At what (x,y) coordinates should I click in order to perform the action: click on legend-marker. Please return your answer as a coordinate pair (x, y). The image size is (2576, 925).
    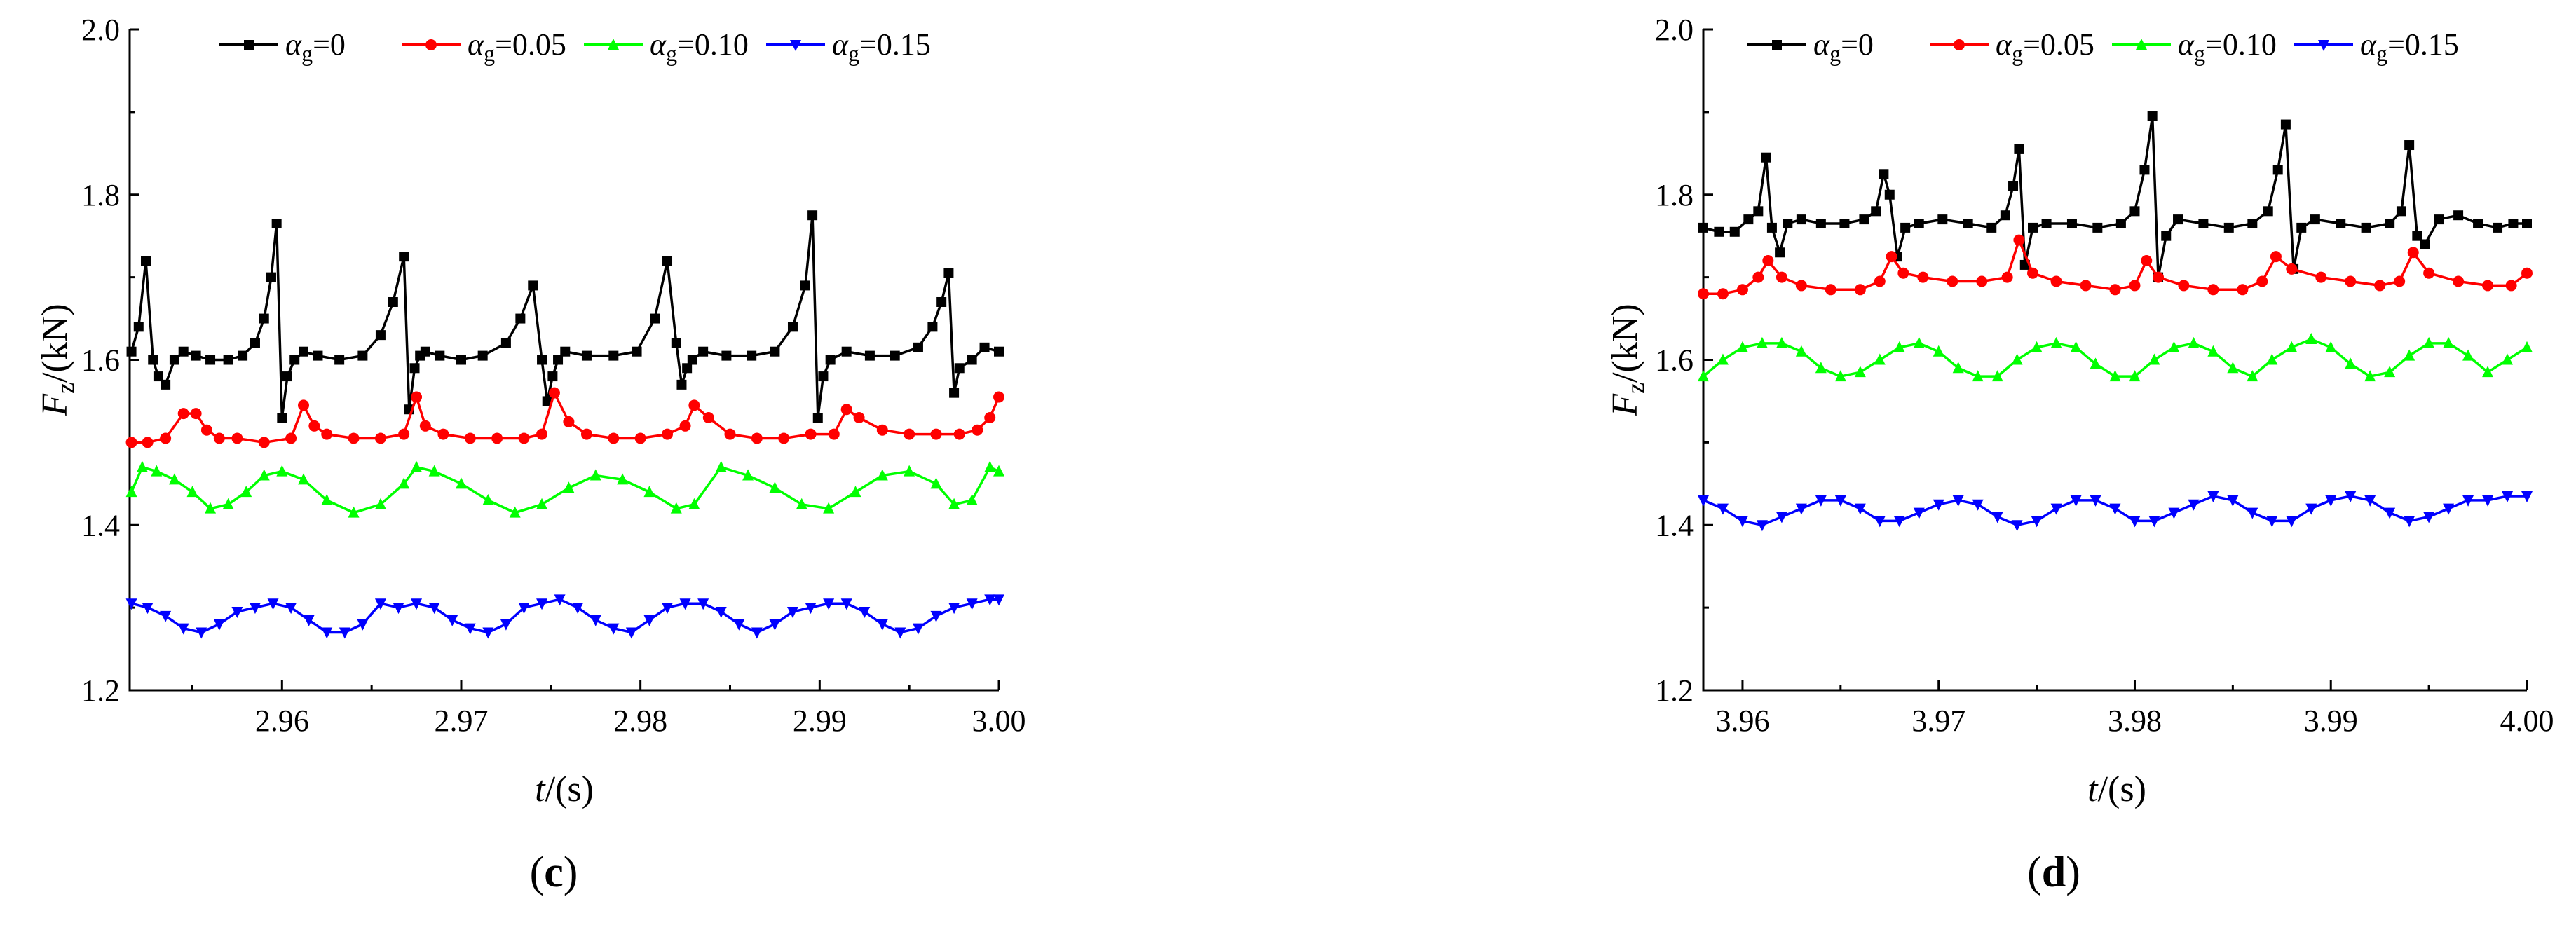
    Looking at the image, I should click on (796, 45).